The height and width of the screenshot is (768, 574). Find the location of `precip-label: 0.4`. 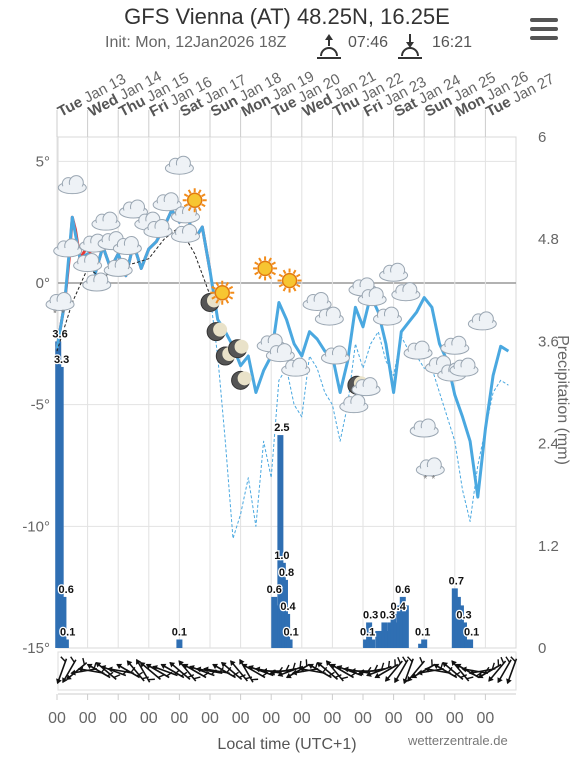

precip-label: 0.4 is located at coordinates (399, 607).